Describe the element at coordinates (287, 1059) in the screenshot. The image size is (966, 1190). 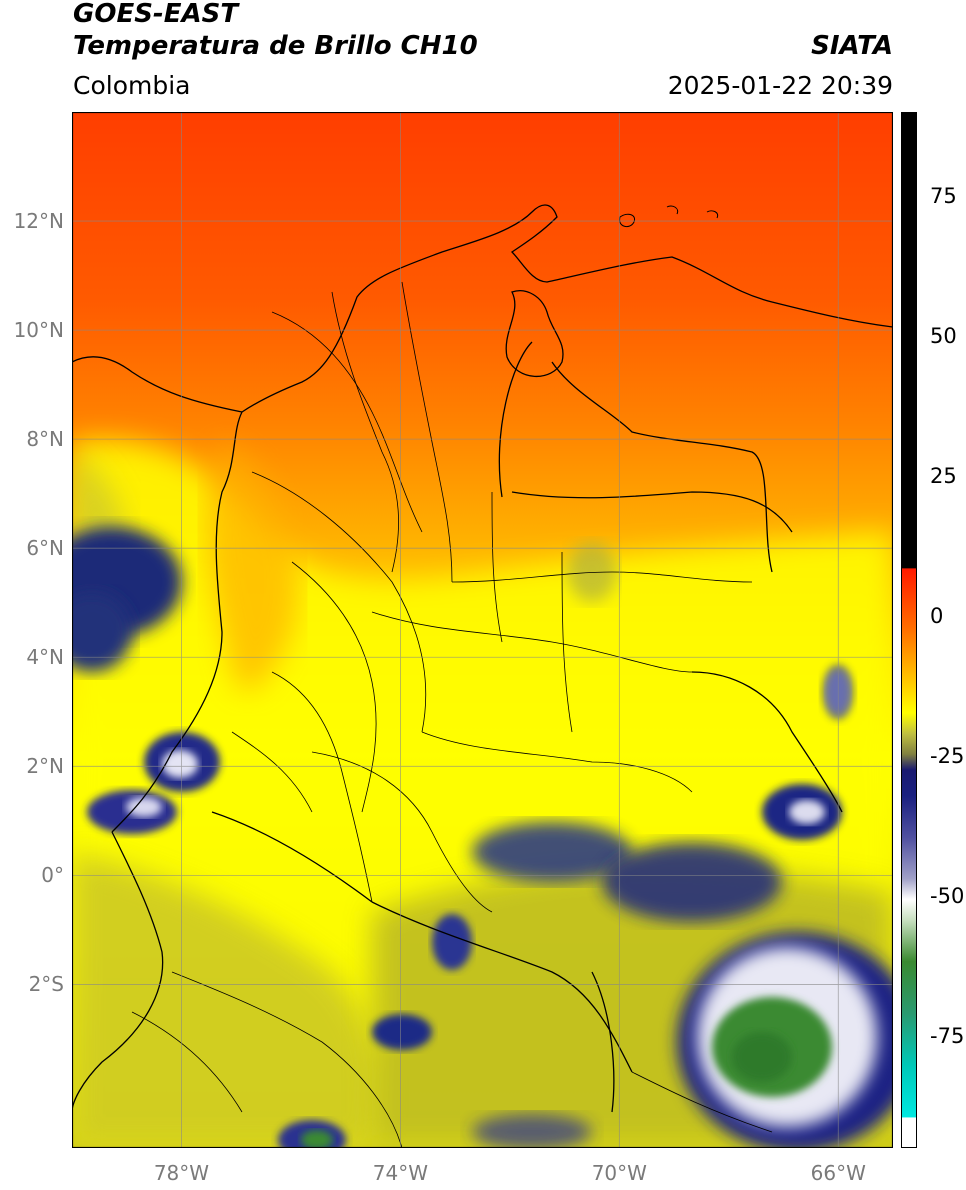
I see `peru-internal` at that location.